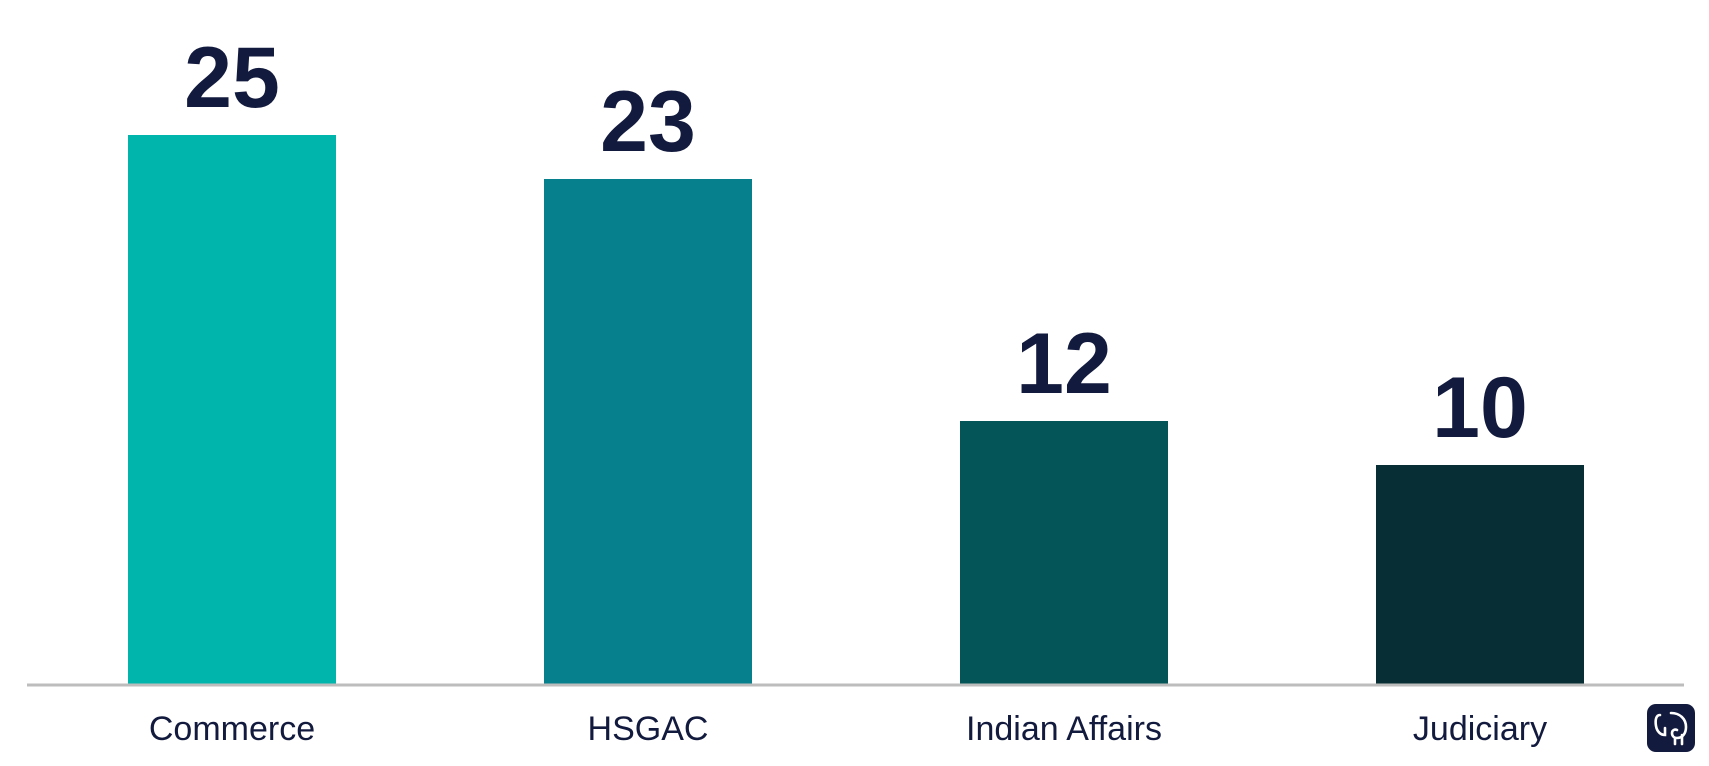 This screenshot has width=1709, height=766. I want to click on value-label-commerce: 25, so click(232, 78).